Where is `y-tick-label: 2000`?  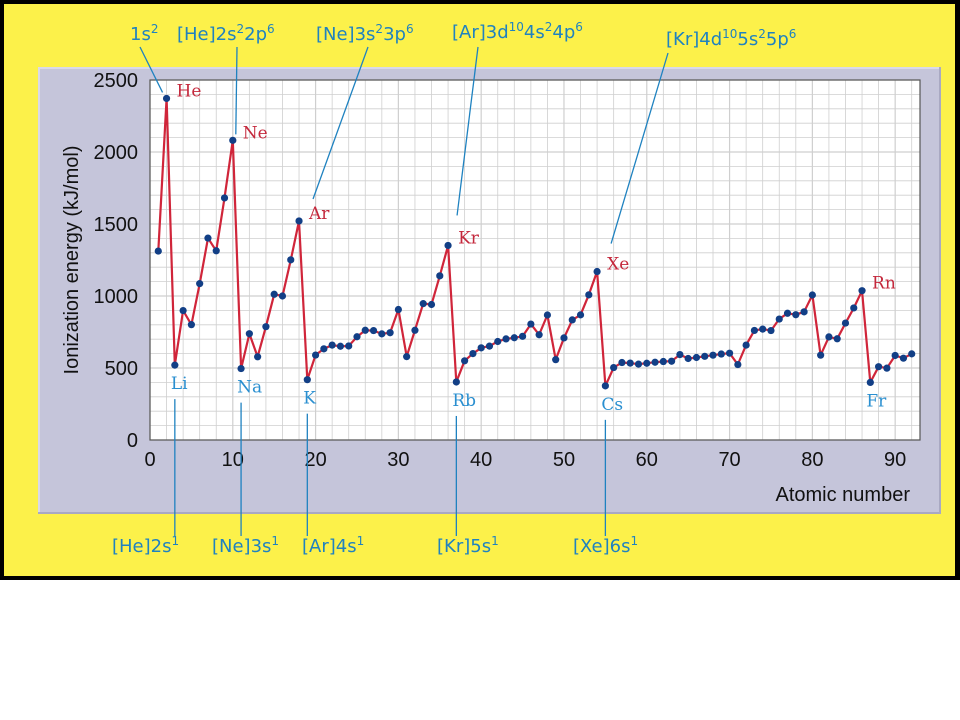
y-tick-label: 2000 is located at coordinates (116, 153).